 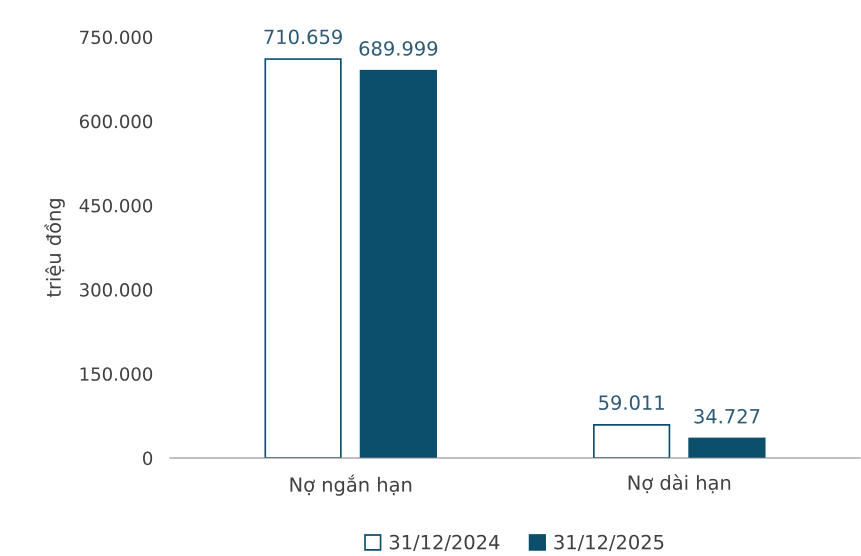 I want to click on y-axis-title: triệu đồng, so click(x=54, y=248).